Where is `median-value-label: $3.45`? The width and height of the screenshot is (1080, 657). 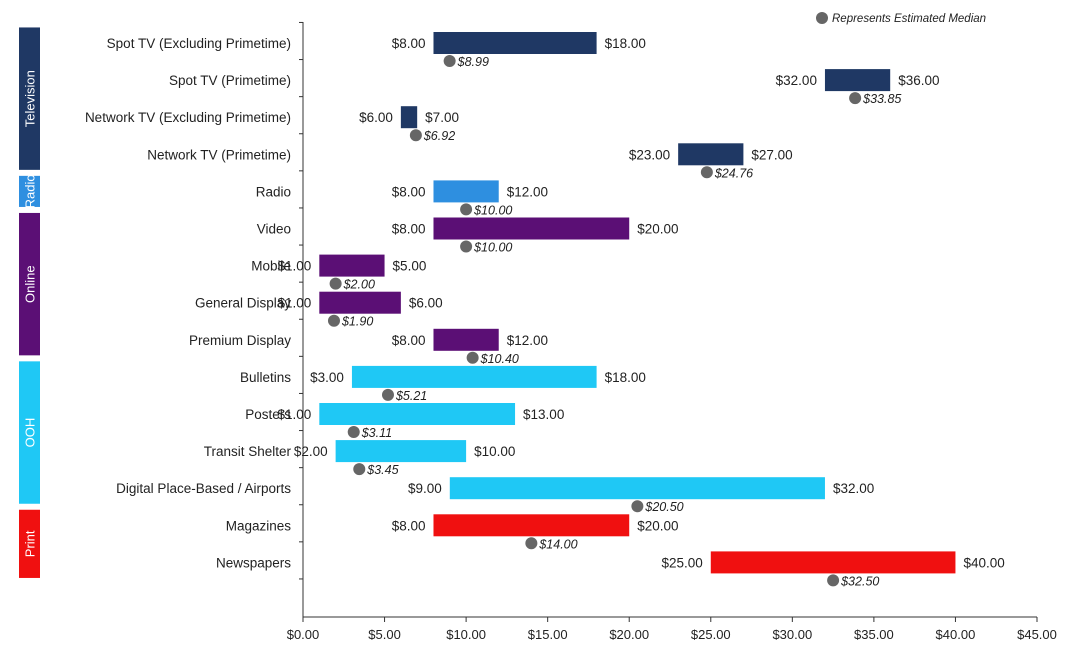 median-value-label: $3.45 is located at coordinates (382, 470).